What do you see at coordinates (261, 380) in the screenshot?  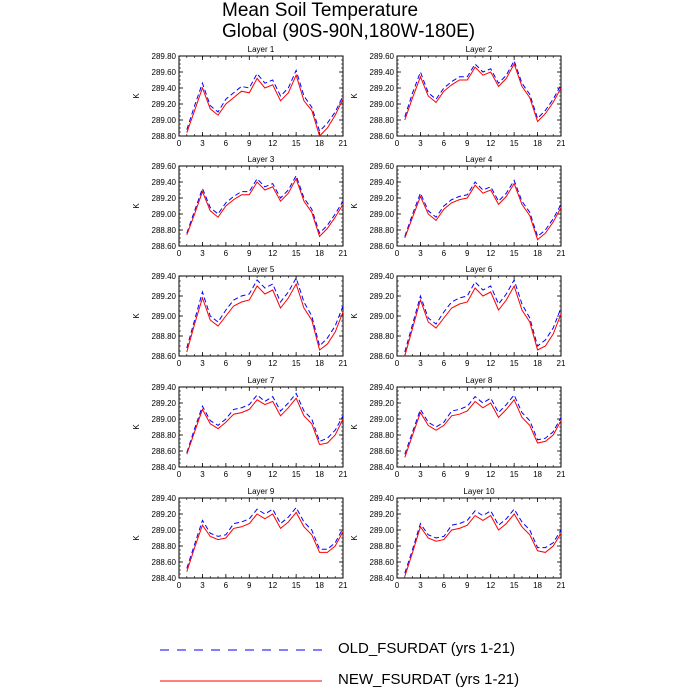 I see `panel-title: Layer 7` at bounding box center [261, 380].